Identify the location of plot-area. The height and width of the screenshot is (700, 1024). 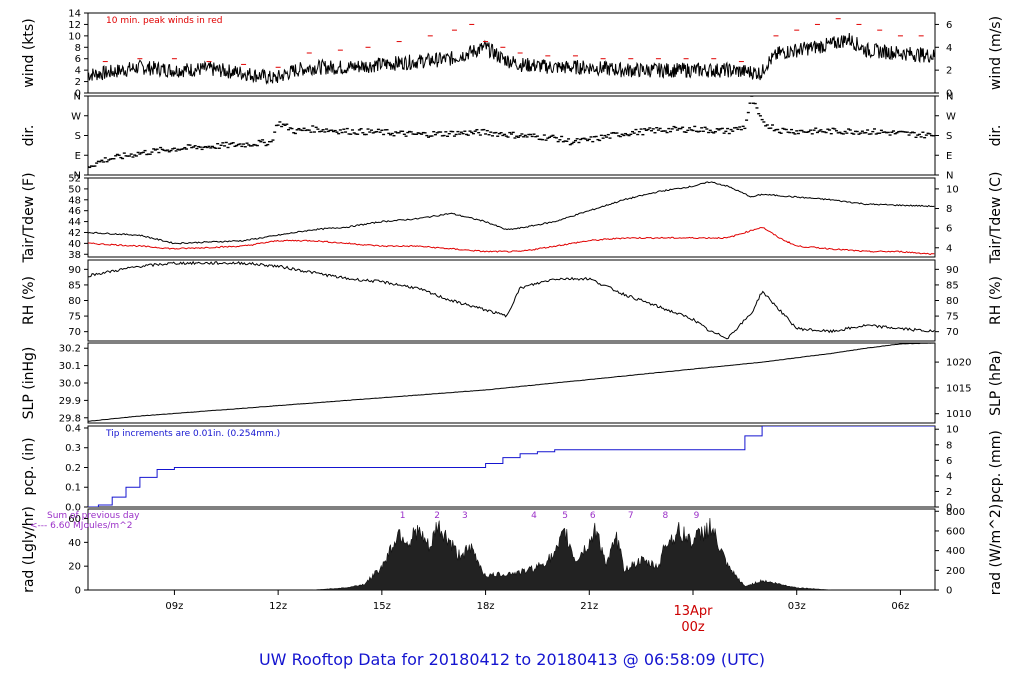
(511, 51).